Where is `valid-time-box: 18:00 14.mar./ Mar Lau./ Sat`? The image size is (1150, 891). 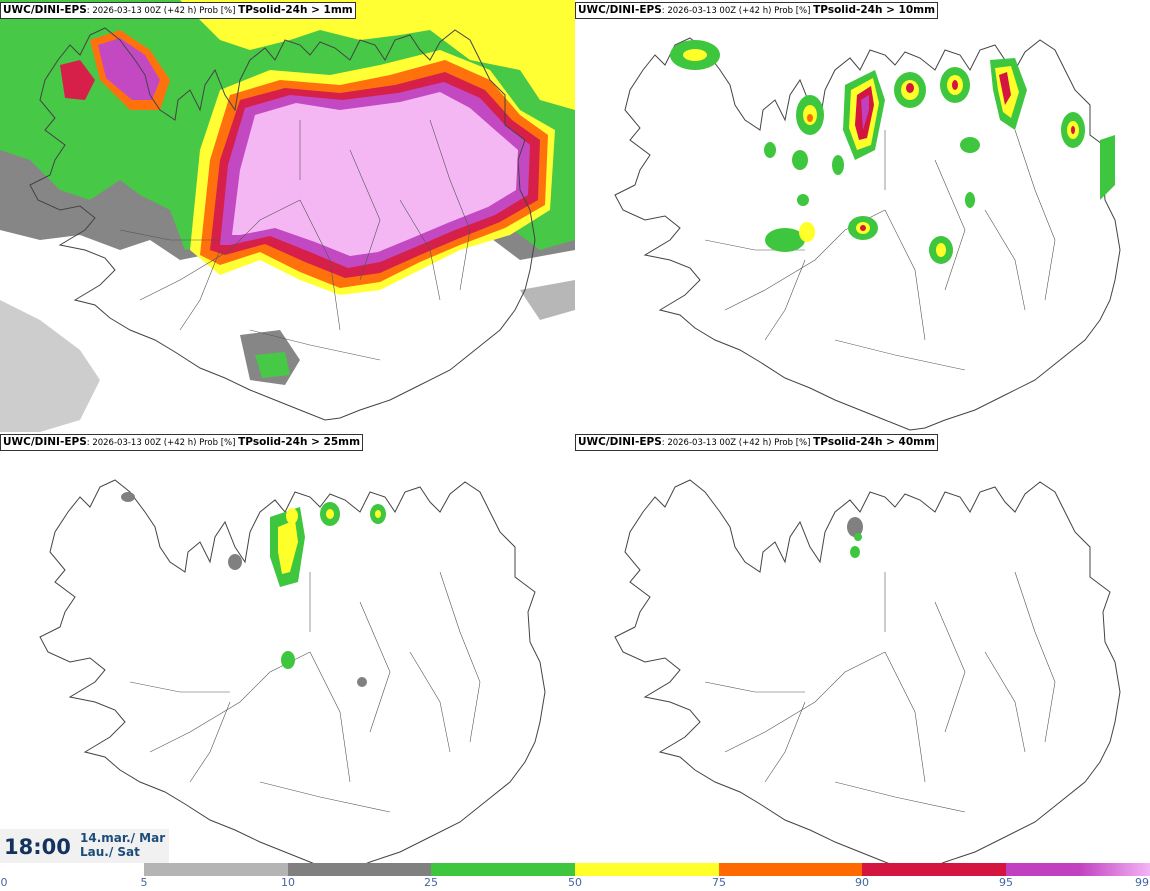
valid-time-box: 18:00 14.mar./ Mar Lau./ Sat is located at coordinates (84, 846).